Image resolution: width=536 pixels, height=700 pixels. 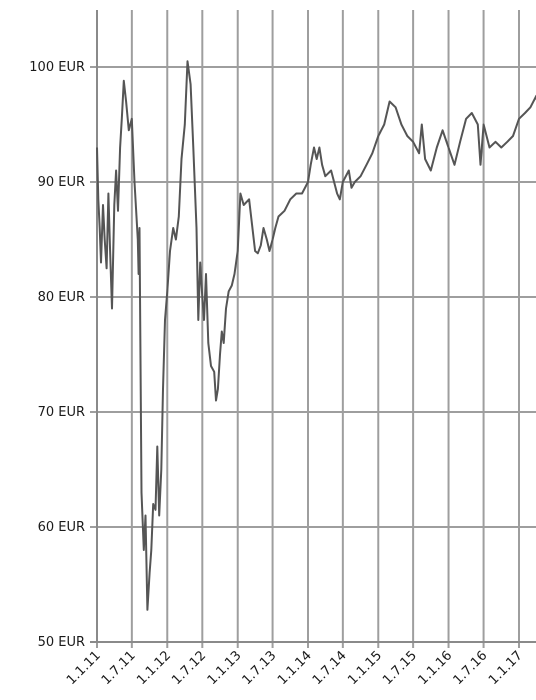 I want to click on x-tick-label: 1.1.12, so click(x=154, y=668).